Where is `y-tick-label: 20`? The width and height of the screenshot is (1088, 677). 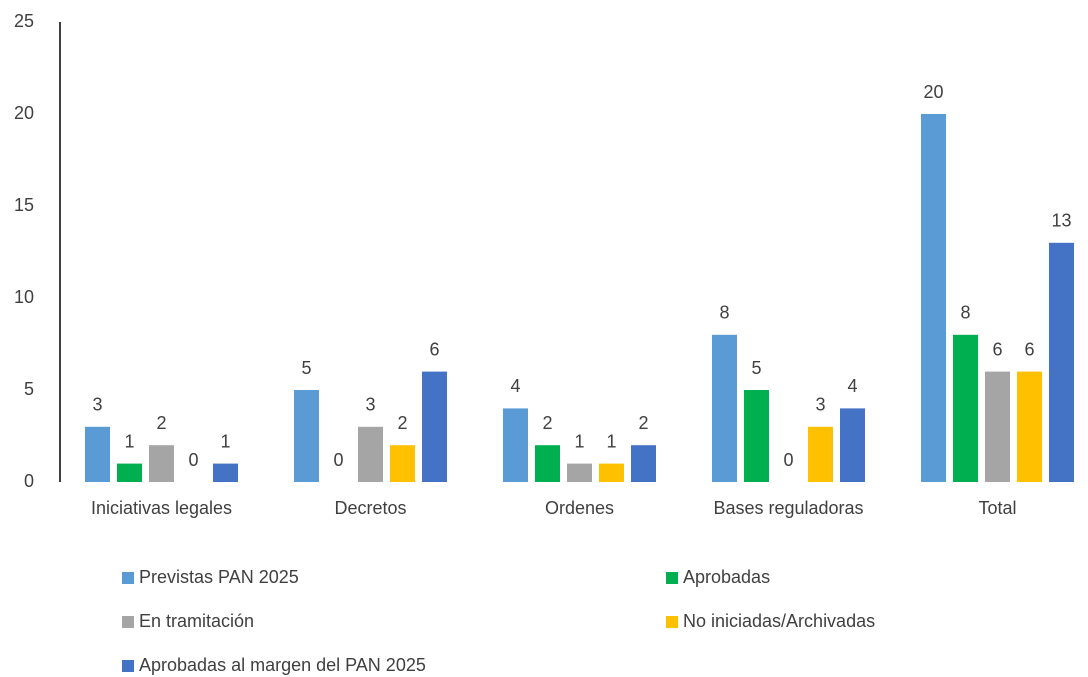 y-tick-label: 20 is located at coordinates (24, 113).